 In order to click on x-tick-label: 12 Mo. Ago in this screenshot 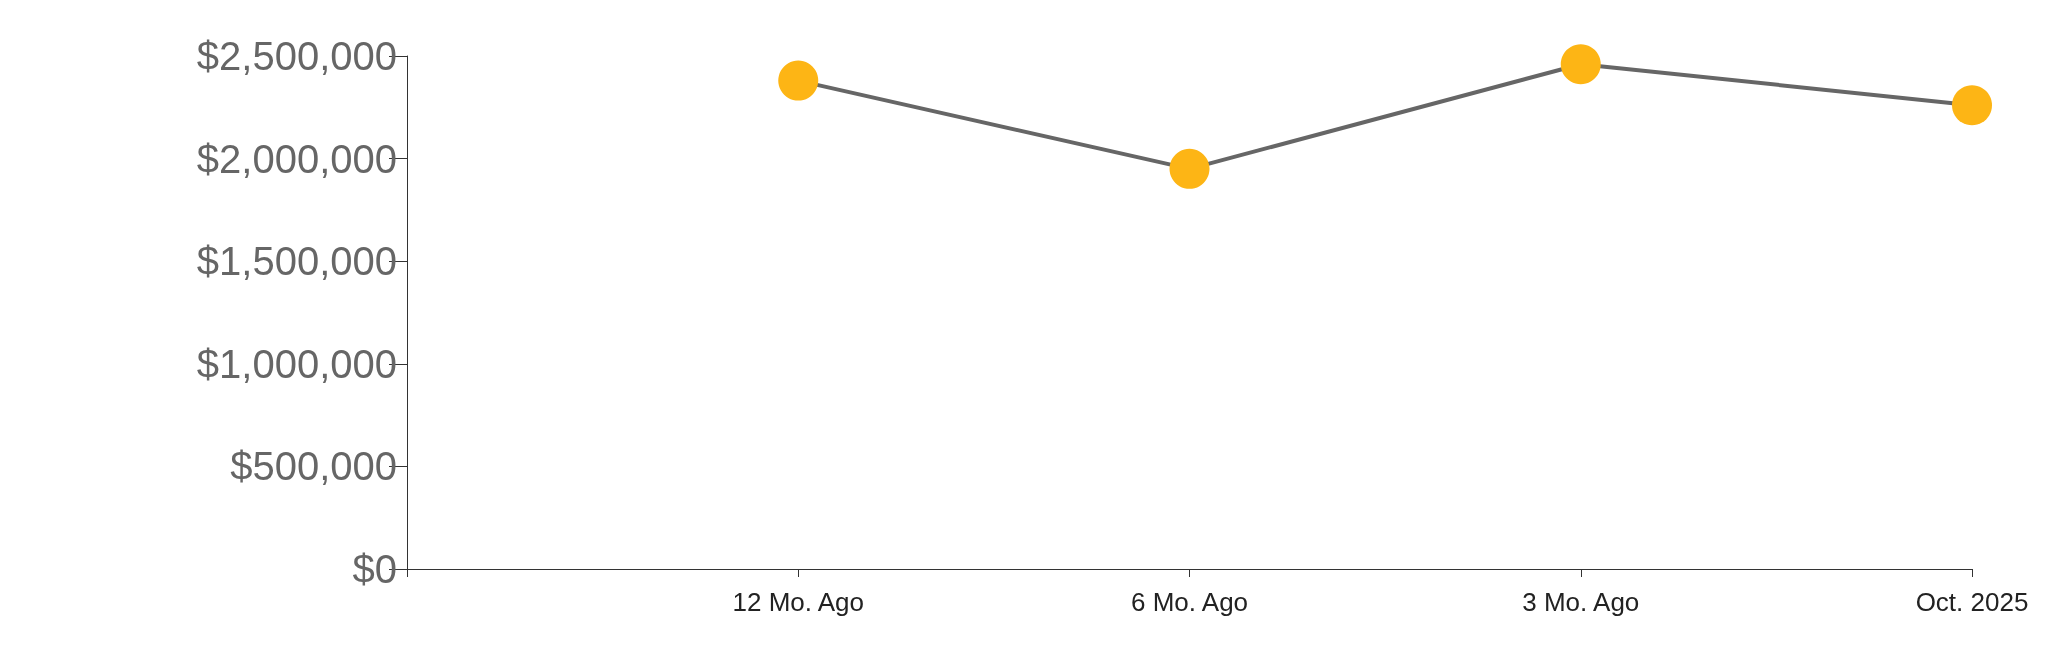, I will do `click(798, 602)`.